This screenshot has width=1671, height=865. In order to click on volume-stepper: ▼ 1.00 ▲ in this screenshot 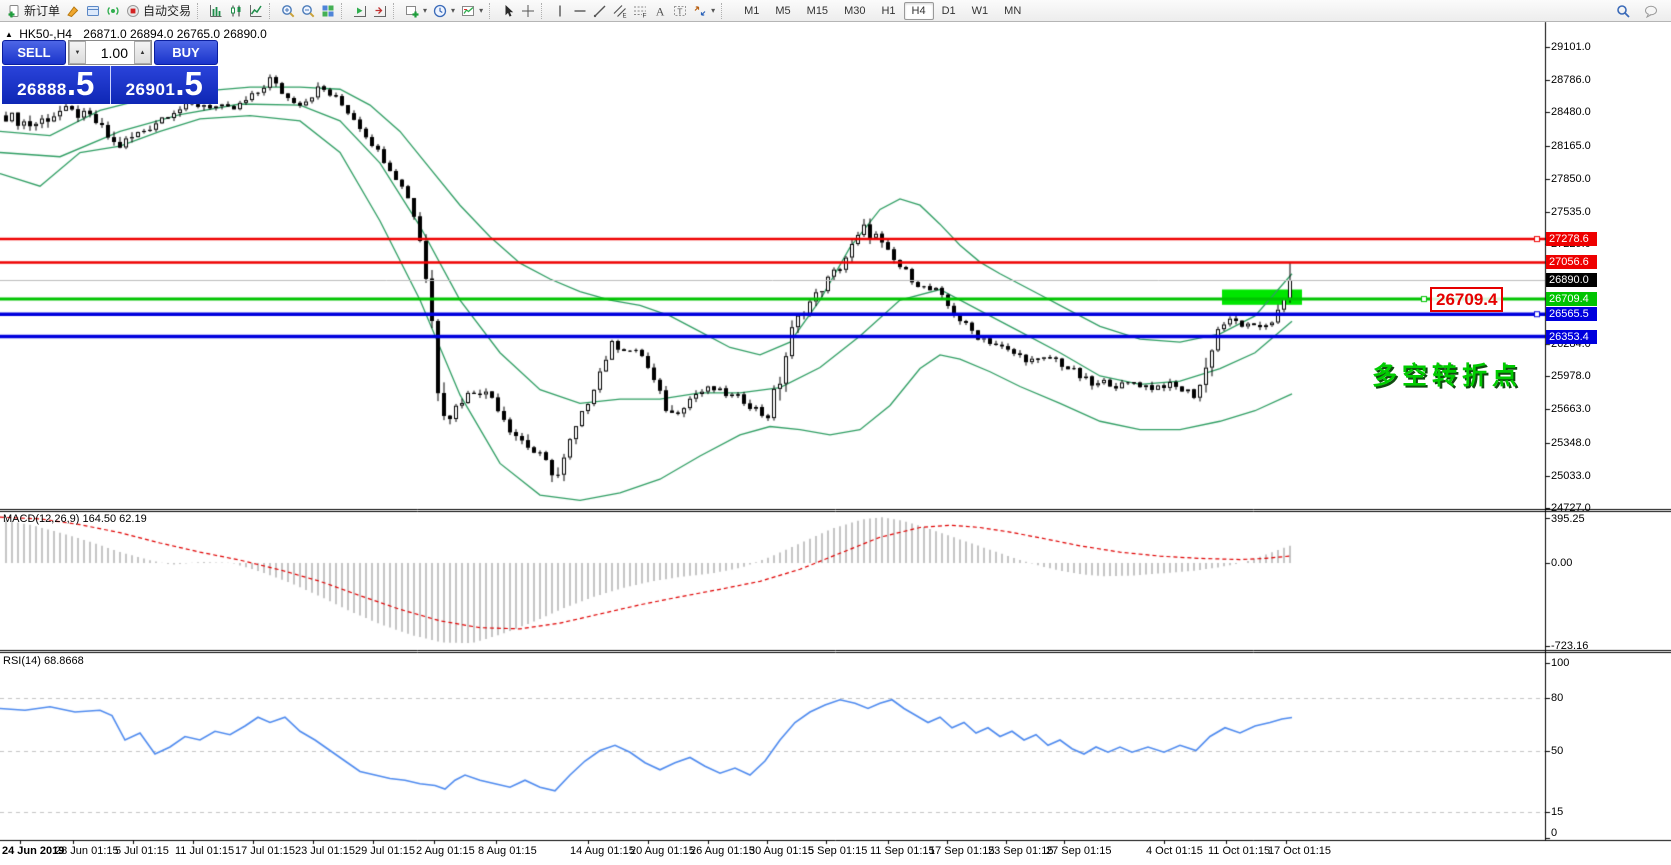, I will do `click(110, 52)`.